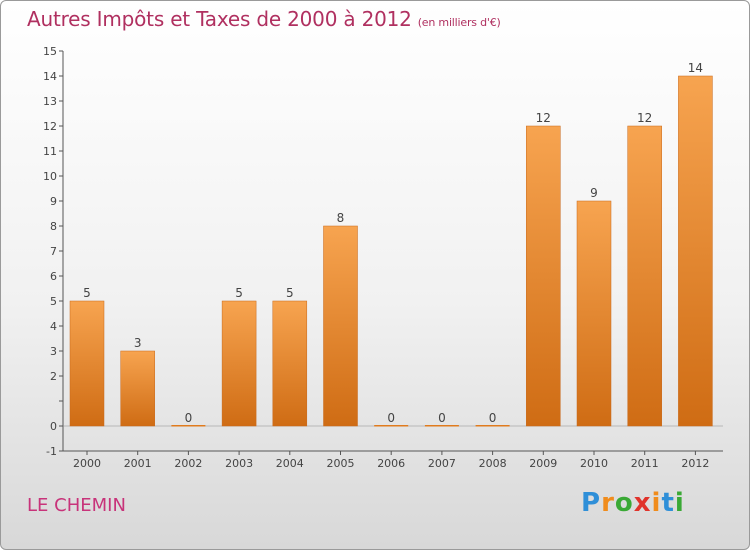  What do you see at coordinates (624, 503) in the screenshot?
I see `logo-letter: o` at bounding box center [624, 503].